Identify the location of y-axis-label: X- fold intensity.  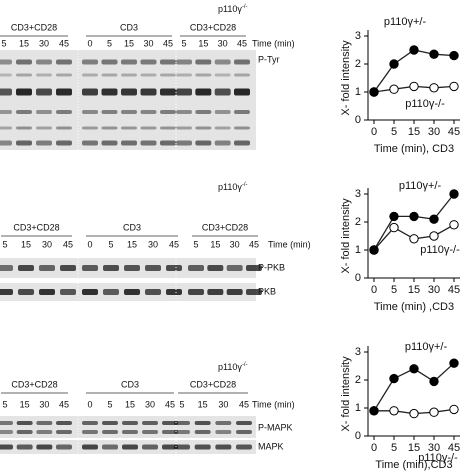
(346, 236).